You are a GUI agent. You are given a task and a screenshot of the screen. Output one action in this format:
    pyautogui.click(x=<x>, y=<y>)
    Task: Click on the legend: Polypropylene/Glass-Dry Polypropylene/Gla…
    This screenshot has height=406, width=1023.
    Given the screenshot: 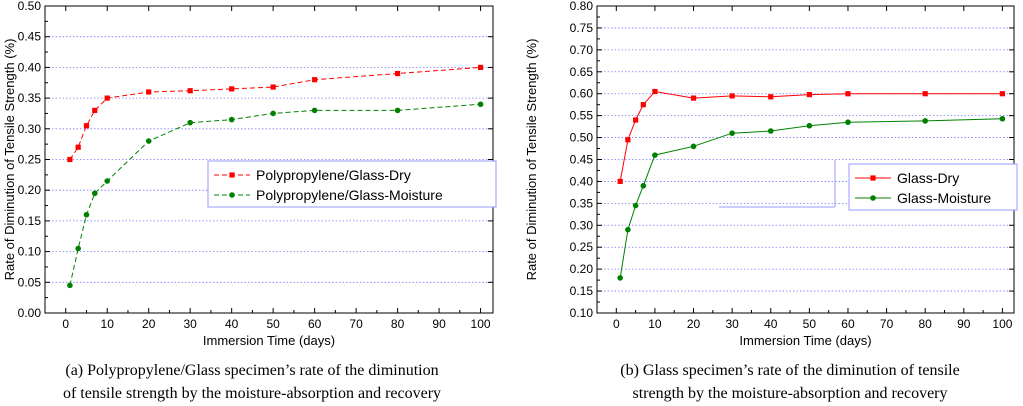 What is the action you would take?
    pyautogui.click(x=352, y=184)
    